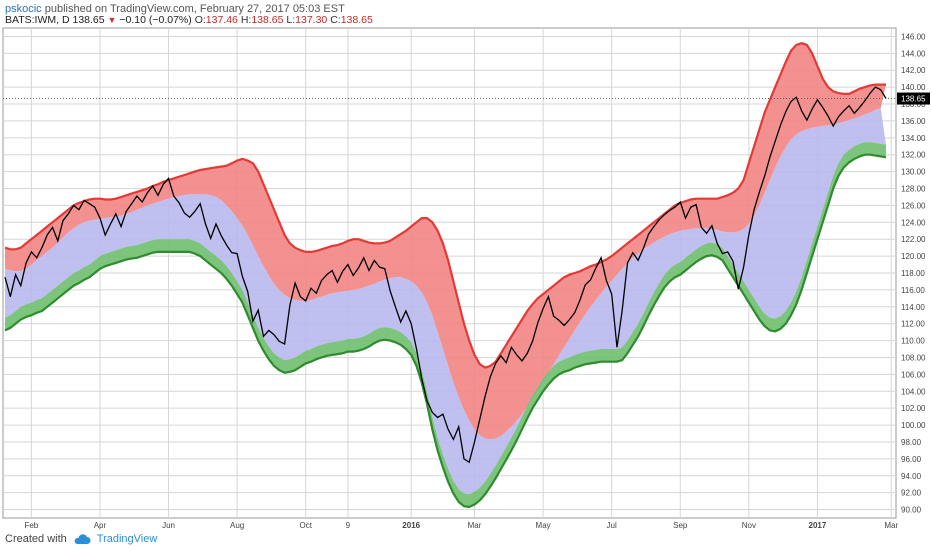 The height and width of the screenshot is (550, 932). What do you see at coordinates (612, 525) in the screenshot?
I see `x-tick-label: Jul` at bounding box center [612, 525].